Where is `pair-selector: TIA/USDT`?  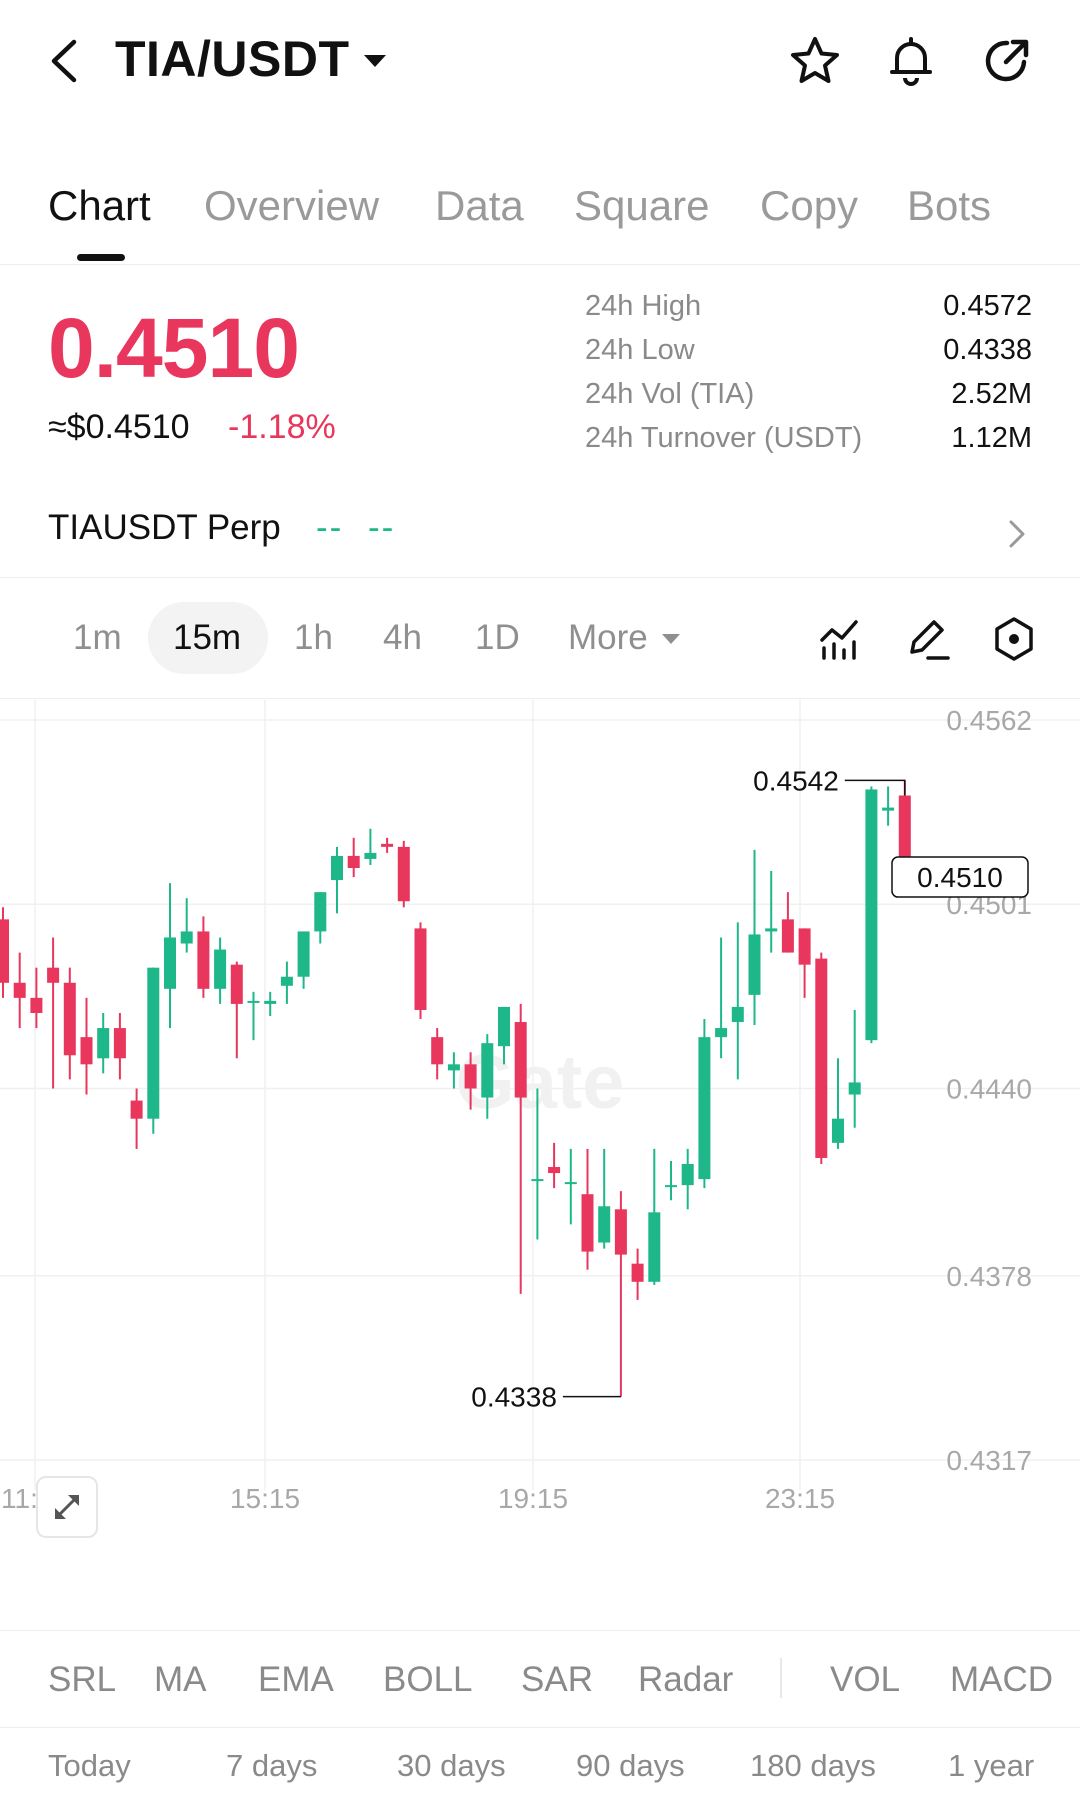
pair-selector: TIA/USDT is located at coordinates (250, 59).